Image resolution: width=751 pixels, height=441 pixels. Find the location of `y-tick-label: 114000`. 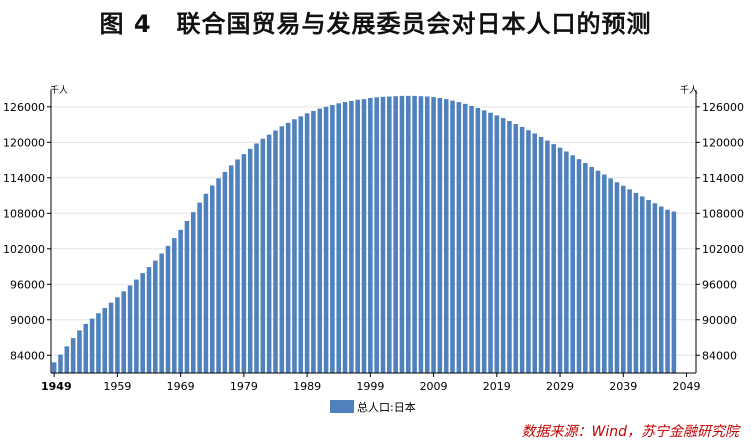

y-tick-label: 114000 is located at coordinates (723, 178).